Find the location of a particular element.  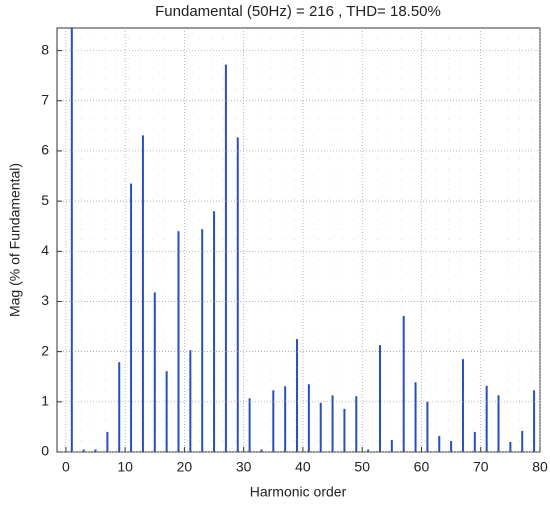

y-tick-label: 2 is located at coordinates (45, 350).